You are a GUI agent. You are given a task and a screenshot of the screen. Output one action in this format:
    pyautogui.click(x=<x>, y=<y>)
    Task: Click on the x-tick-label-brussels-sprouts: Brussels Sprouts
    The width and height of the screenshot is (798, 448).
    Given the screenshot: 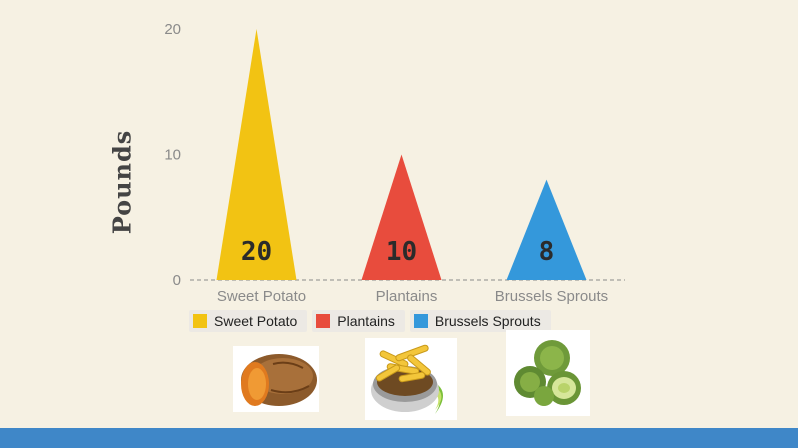 What is the action you would take?
    pyautogui.click(x=551, y=296)
    